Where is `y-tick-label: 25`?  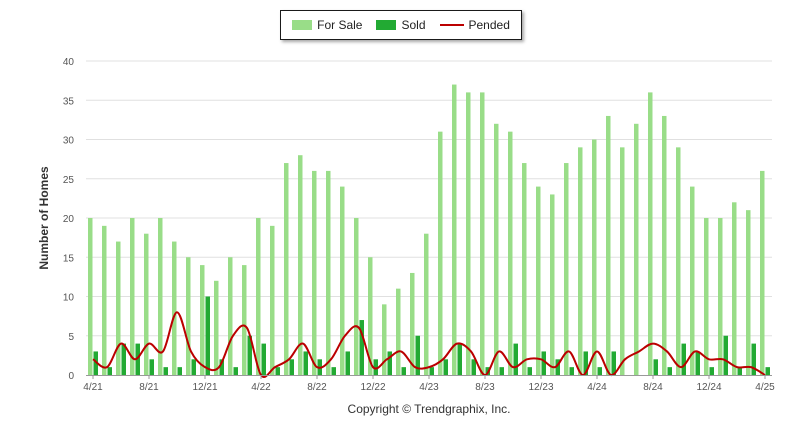
y-tick-label: 25 is located at coordinates (69, 180).